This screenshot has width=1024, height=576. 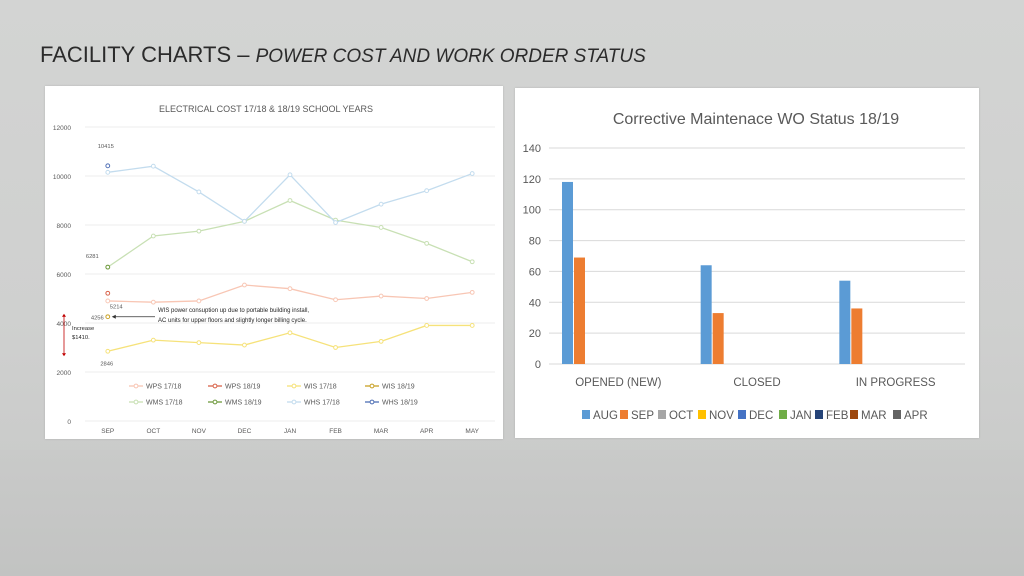 I want to click on y-tick-label: 6000, so click(x=64, y=275).